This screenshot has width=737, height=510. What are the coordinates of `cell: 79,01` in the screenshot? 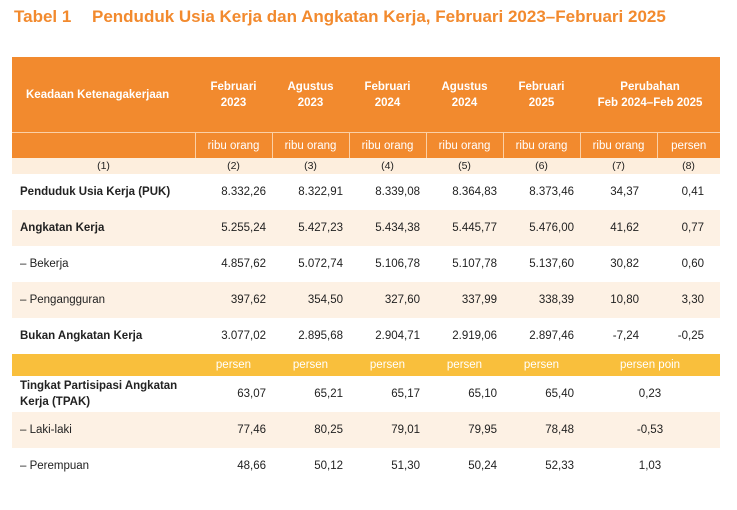 It's located at (387, 430).